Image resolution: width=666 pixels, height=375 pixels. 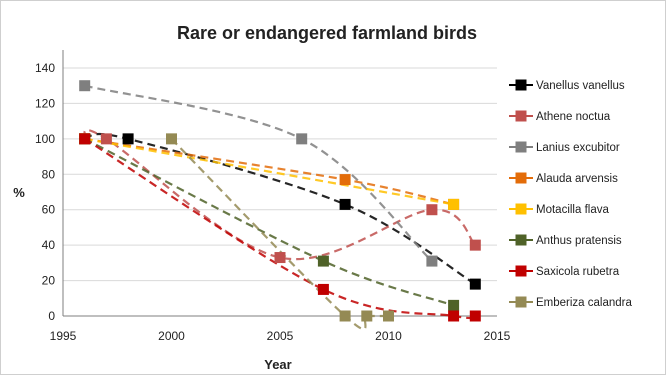 What do you see at coordinates (578, 272) in the screenshot?
I see `legend-label: Saxicola rubetra` at bounding box center [578, 272].